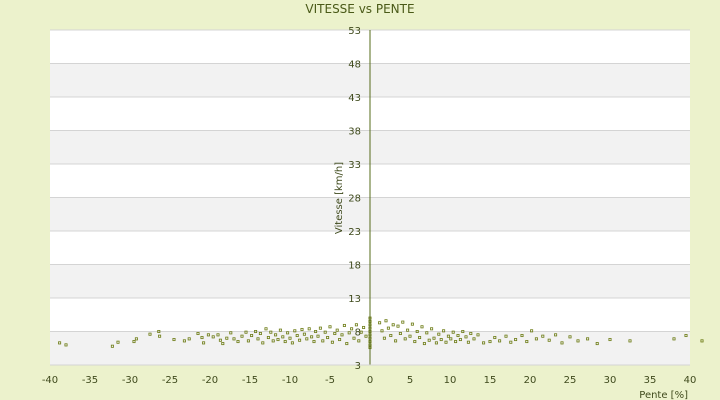 The height and width of the screenshot is (400, 720). Describe the element at coordinates (354, 232) in the screenshot. I see `y-tick-label: 23` at that location.